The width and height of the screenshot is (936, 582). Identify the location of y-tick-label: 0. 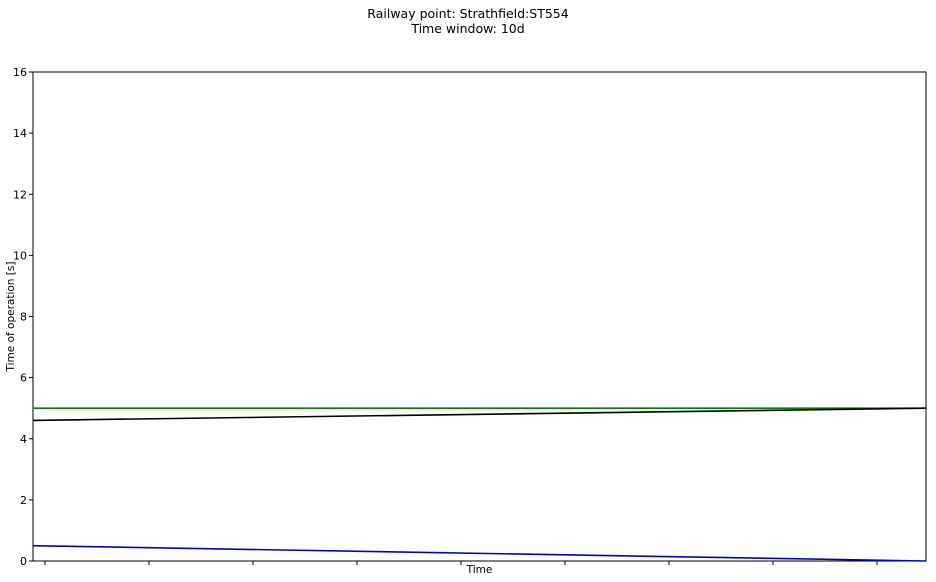
(23, 561).